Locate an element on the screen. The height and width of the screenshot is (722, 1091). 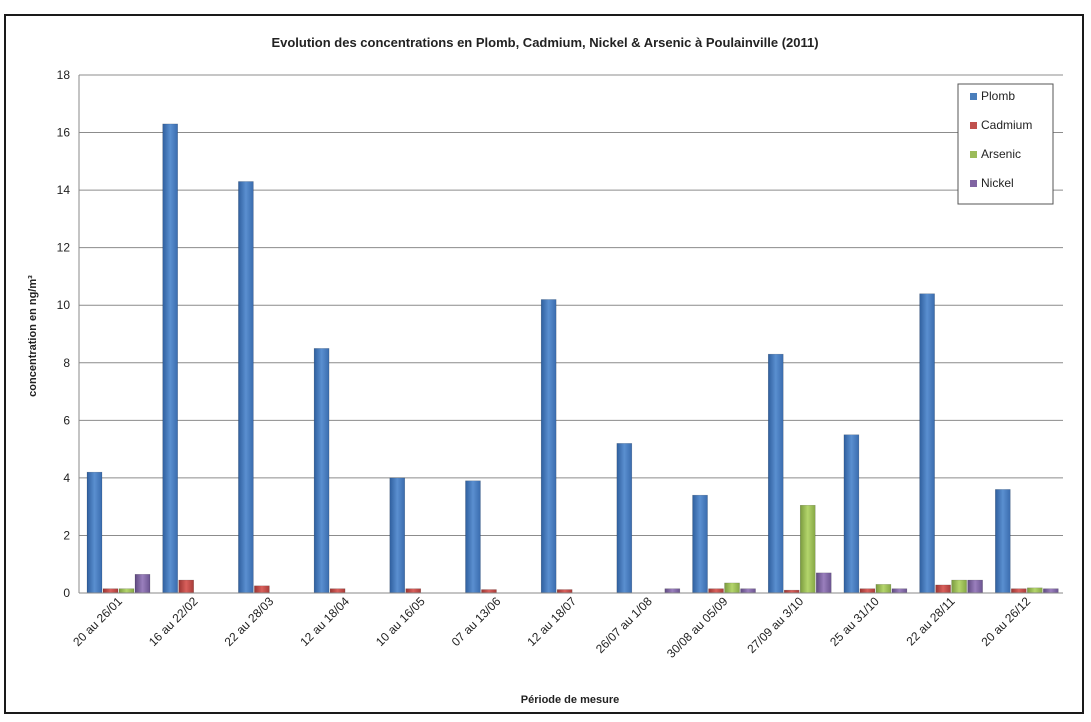
x-tick-label: 20 au 26/01 is located at coordinates (97, 621).